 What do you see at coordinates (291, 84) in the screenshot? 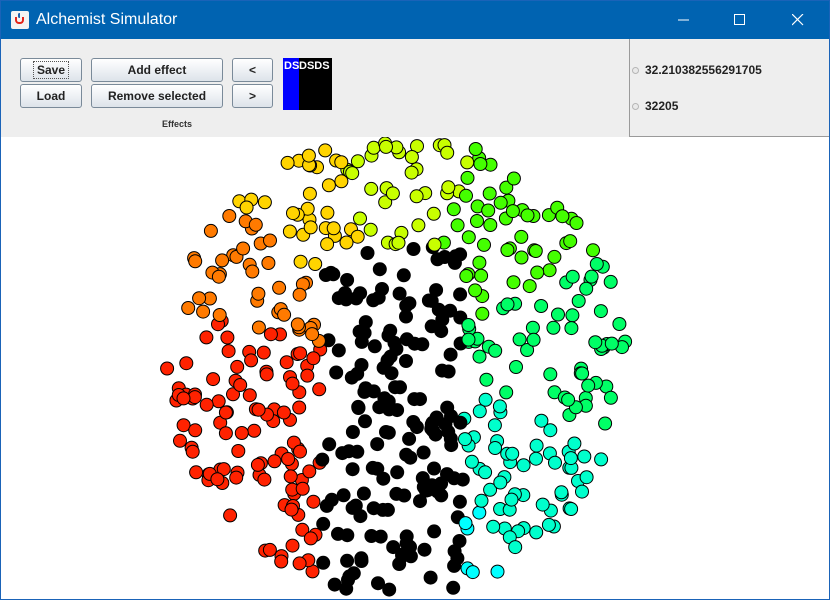
I see `effect-swatch-blue: DS` at bounding box center [291, 84].